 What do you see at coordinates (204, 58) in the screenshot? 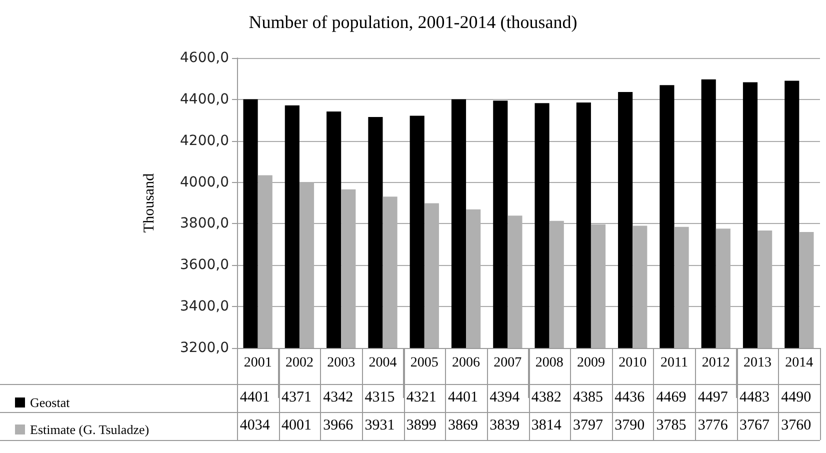
I see `y-tick-label: 4600,0` at bounding box center [204, 58].